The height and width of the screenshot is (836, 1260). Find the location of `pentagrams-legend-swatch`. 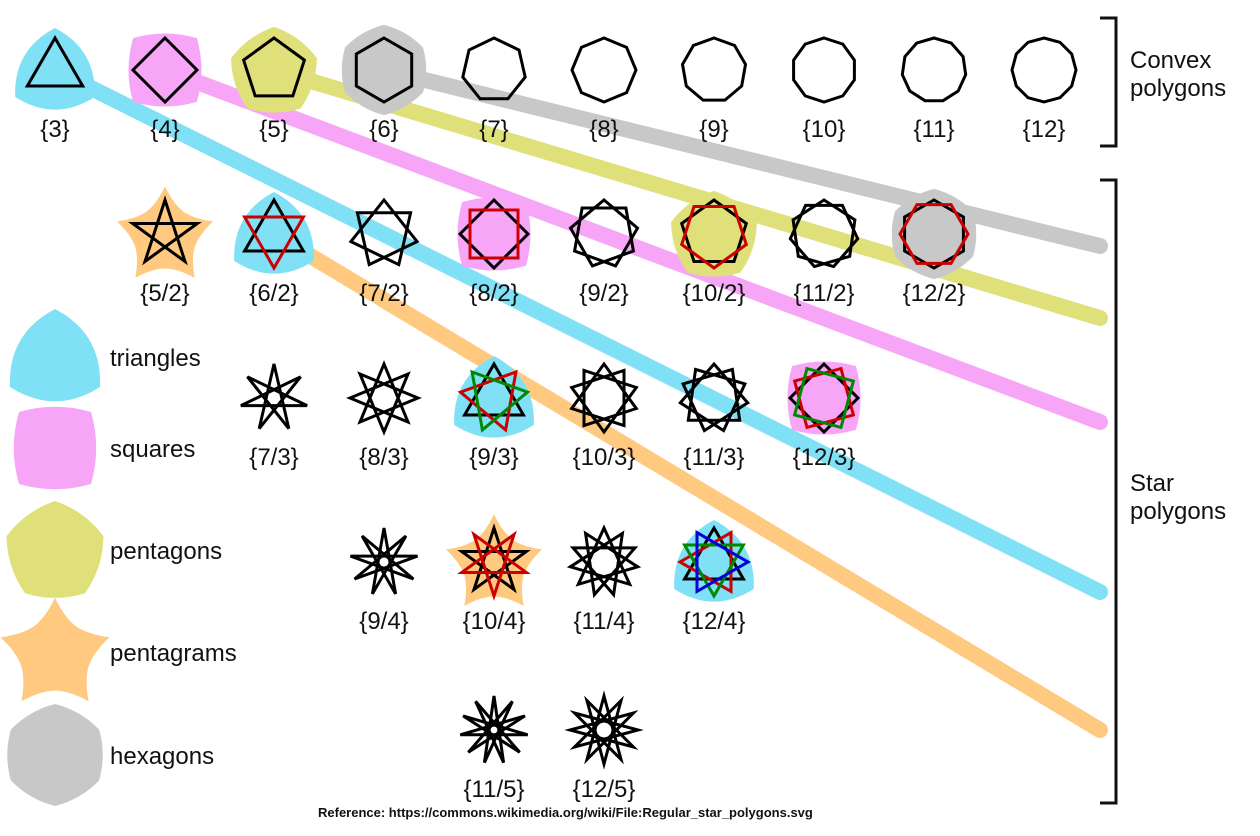

pentagrams-legend-swatch is located at coordinates (55, 649).